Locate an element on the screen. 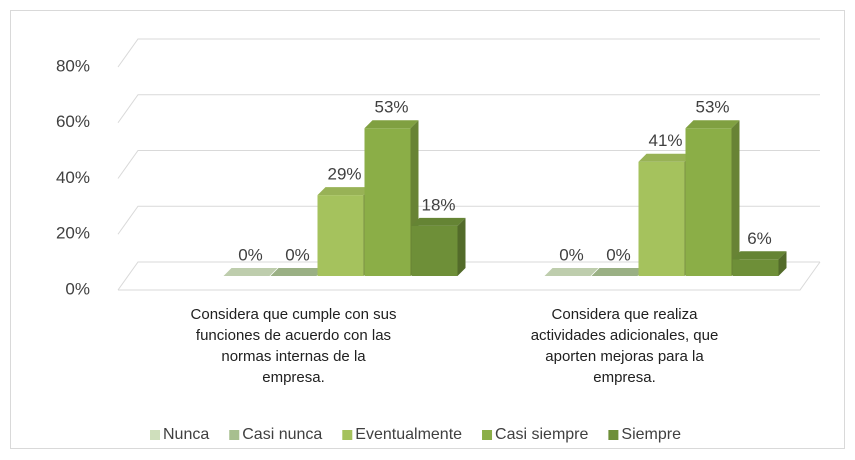 The image size is (855, 460). value-label: 41% is located at coordinates (665, 140).